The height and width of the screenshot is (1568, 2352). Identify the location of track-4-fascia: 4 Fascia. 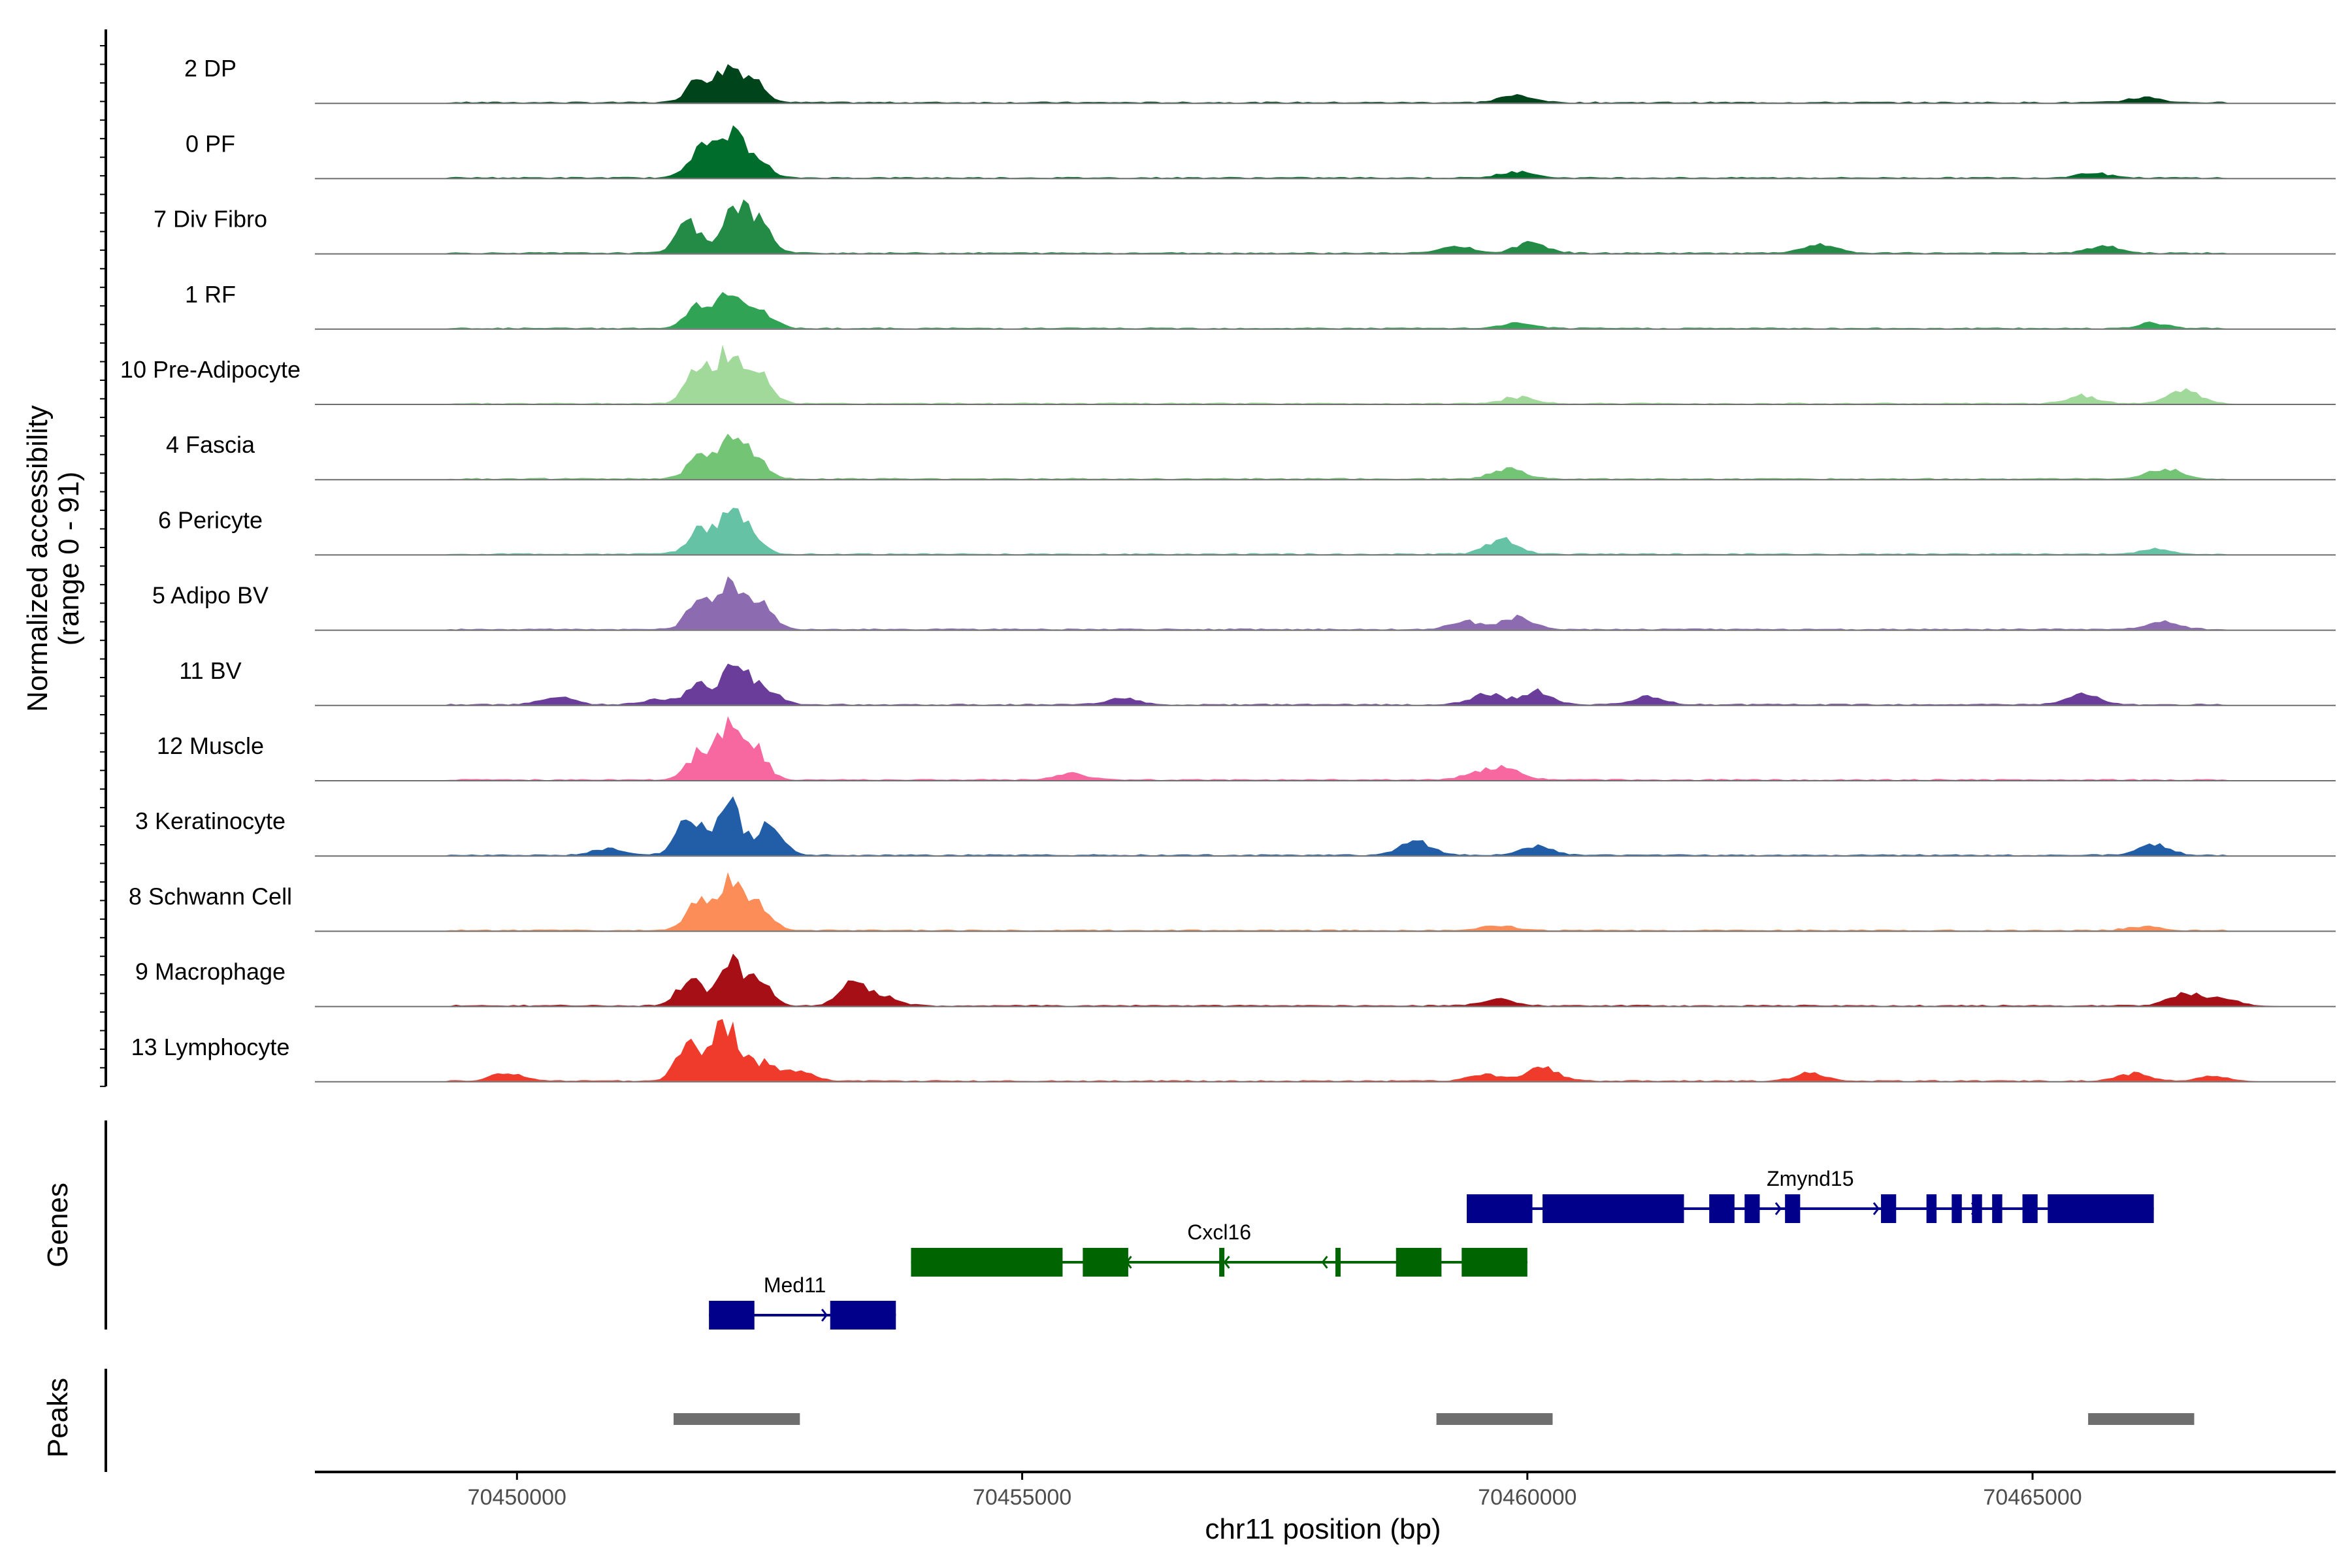
(1251, 456).